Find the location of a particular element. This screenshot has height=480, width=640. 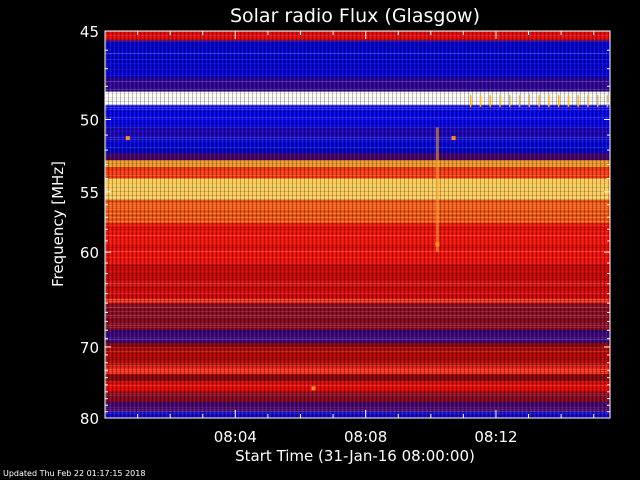

updated-timestamp: Updated Thu Feb 22 01:17:15 2018 is located at coordinates (74, 473).